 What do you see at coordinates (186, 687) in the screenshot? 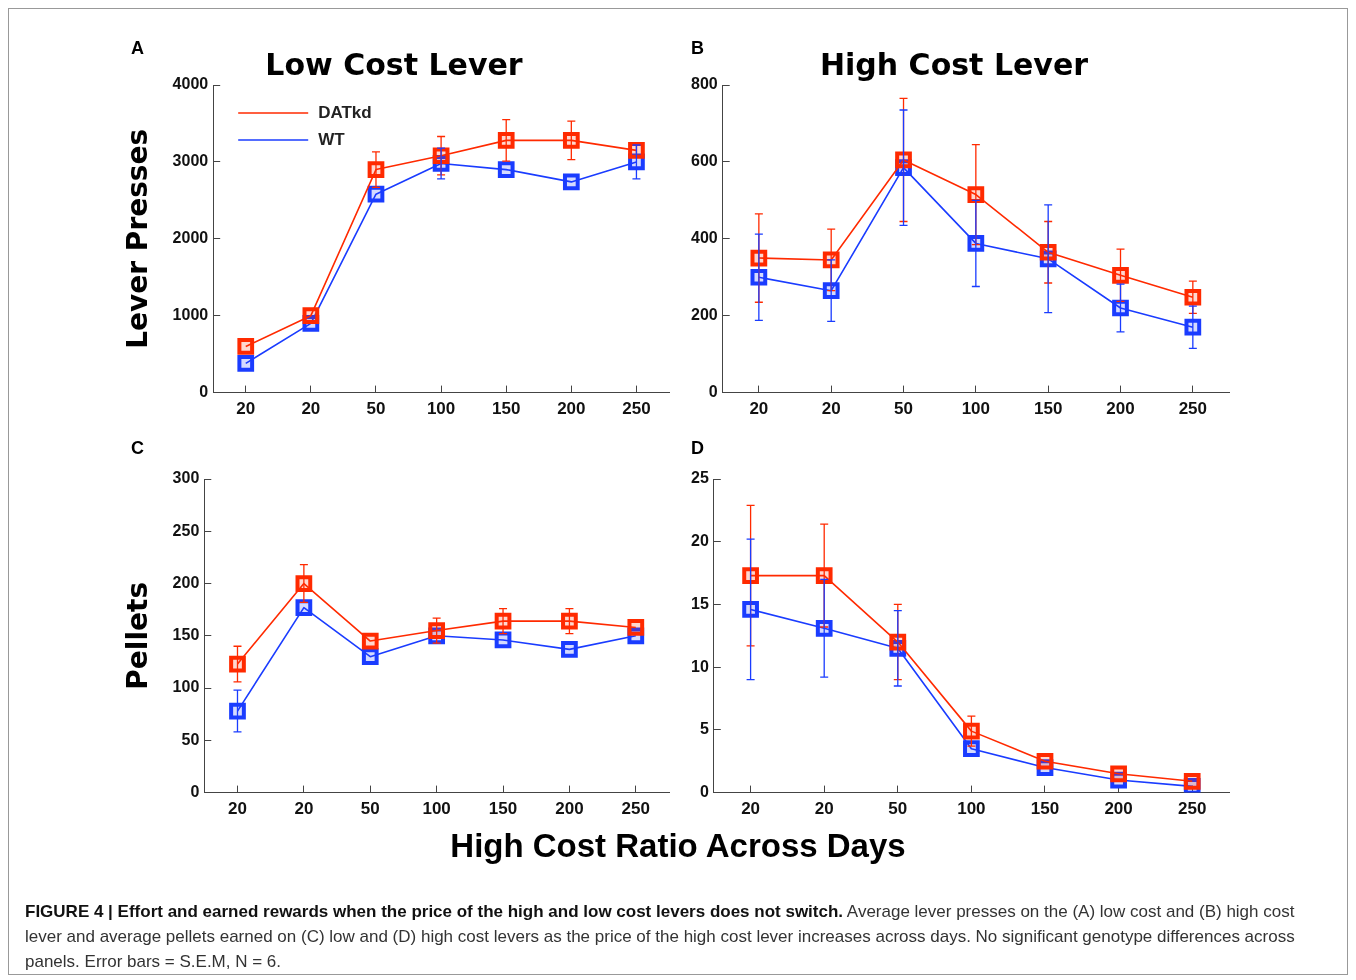
I see `y-tick-label: 100` at bounding box center [186, 687].